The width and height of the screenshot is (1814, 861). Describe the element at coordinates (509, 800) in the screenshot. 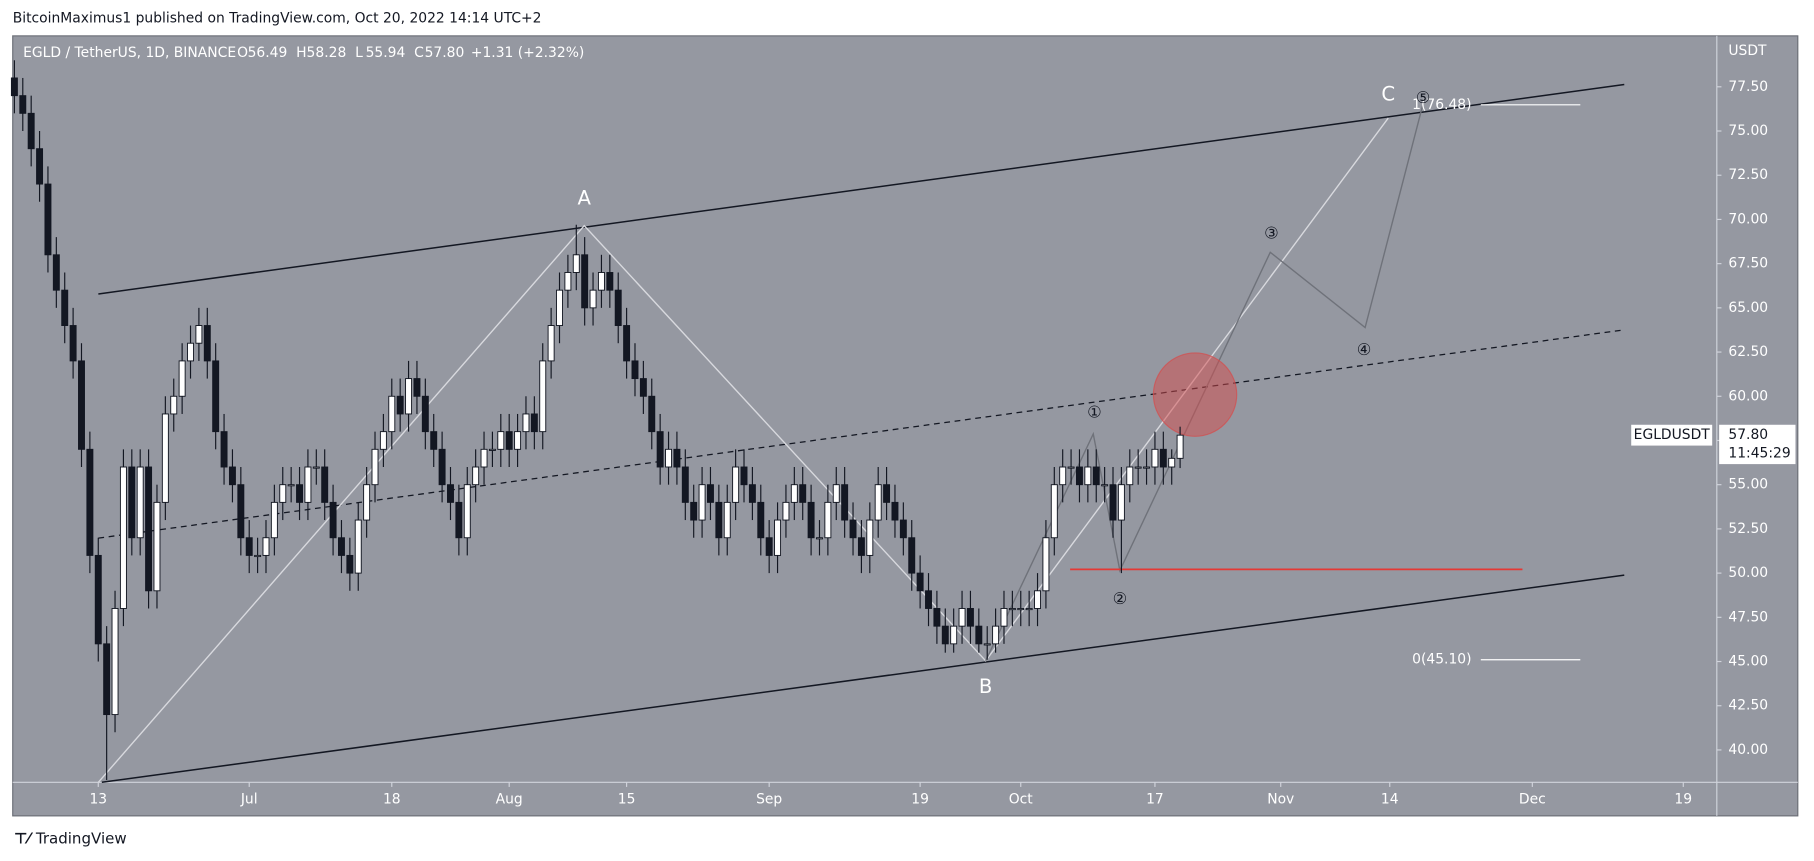

I see `x-tick-label: Aug` at that location.